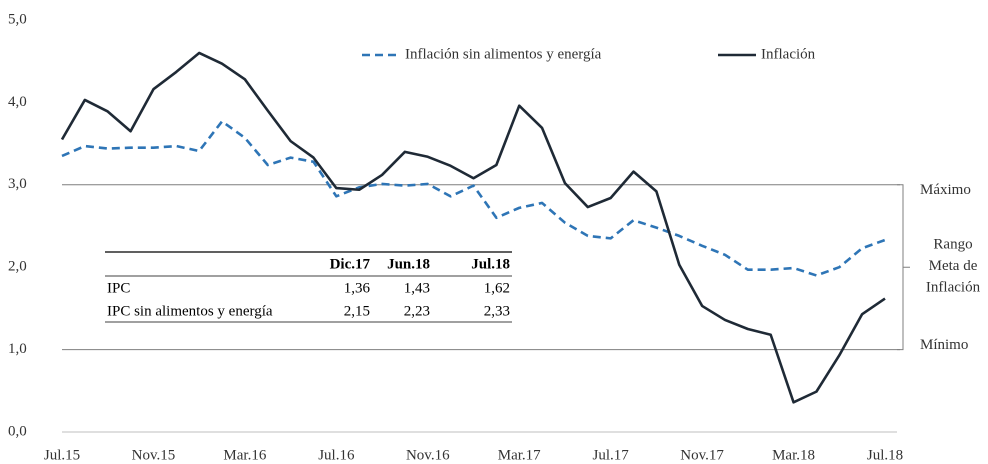 This screenshot has width=988, height=464. What do you see at coordinates (417, 288) in the screenshot?
I see `table-cell: 1,43` at bounding box center [417, 288].